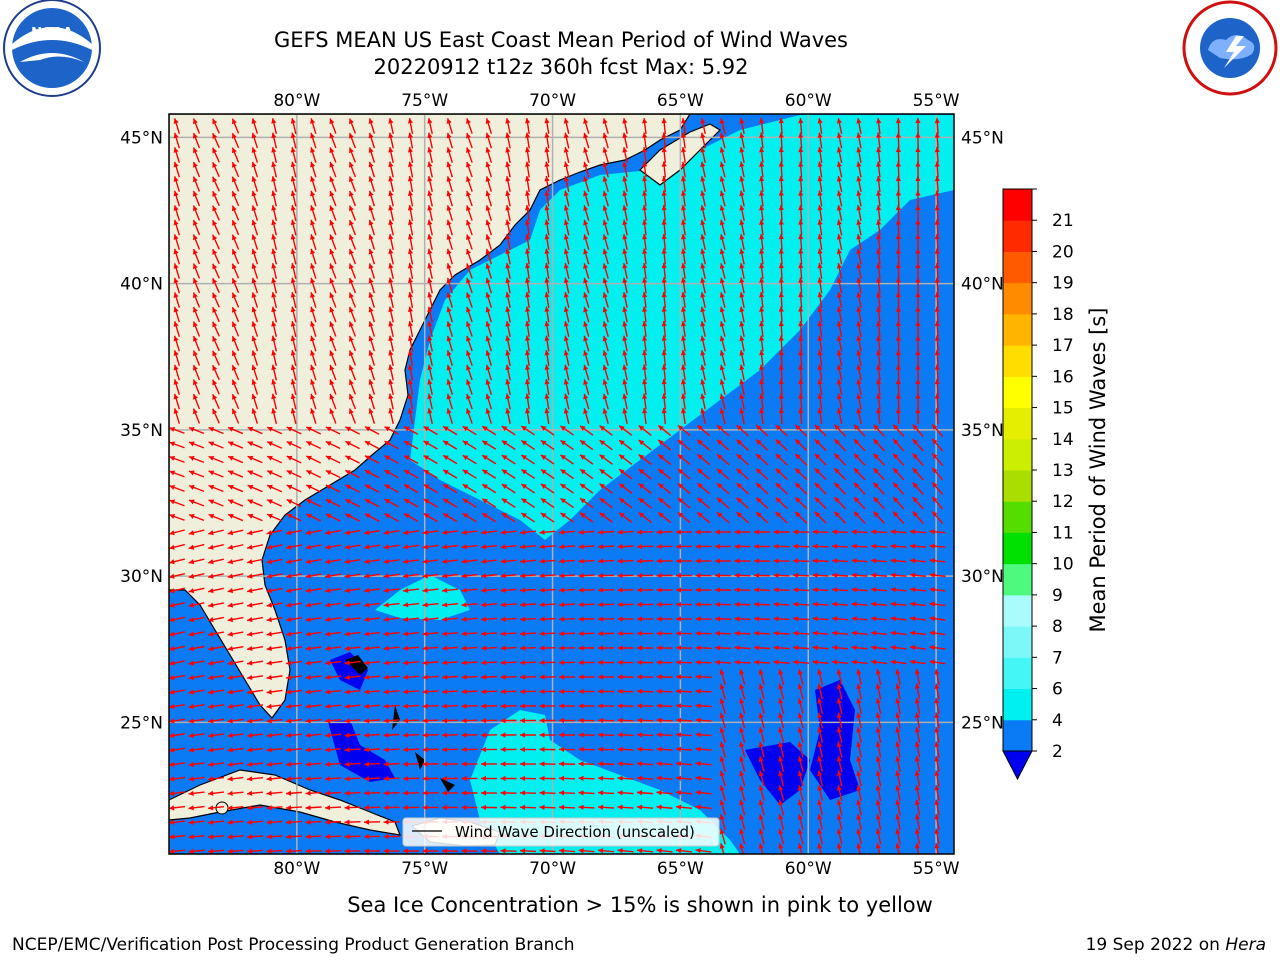 The image size is (1280, 960). I want to click on lat-tick-label: 30°N, so click(141, 577).